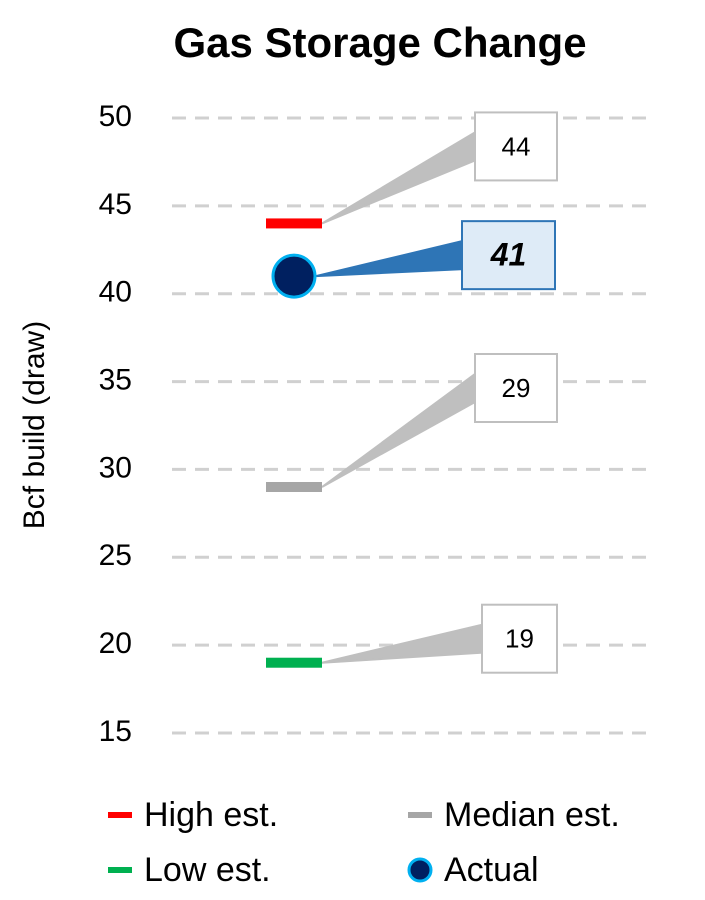 This screenshot has width=705, height=900. I want to click on legend-label: Median est., so click(532, 815).